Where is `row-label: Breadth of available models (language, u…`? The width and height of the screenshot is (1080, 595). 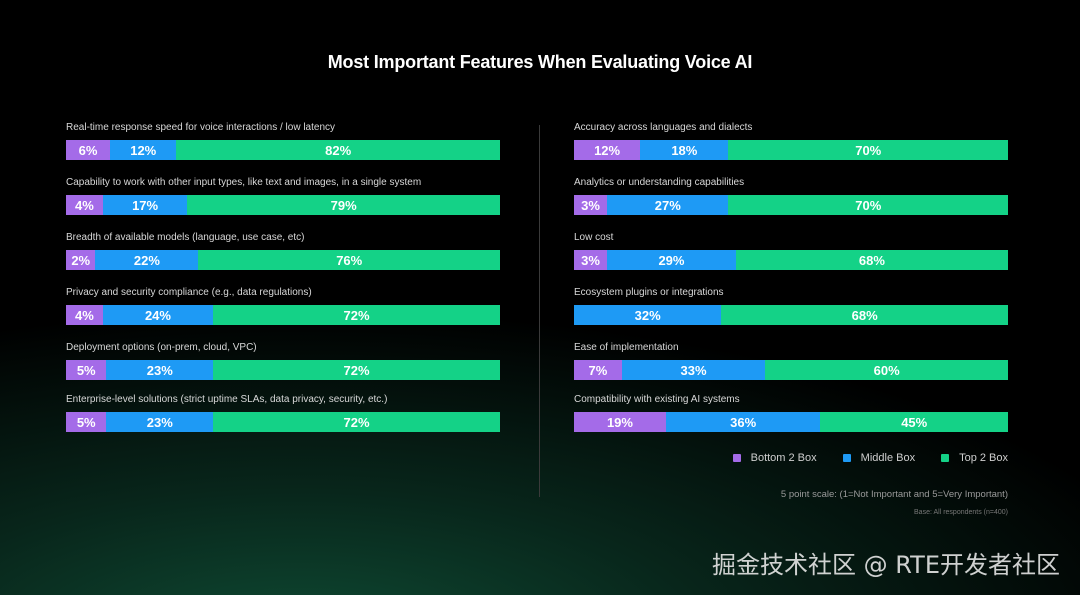 row-label: Breadth of available models (language, u… is located at coordinates (185, 237).